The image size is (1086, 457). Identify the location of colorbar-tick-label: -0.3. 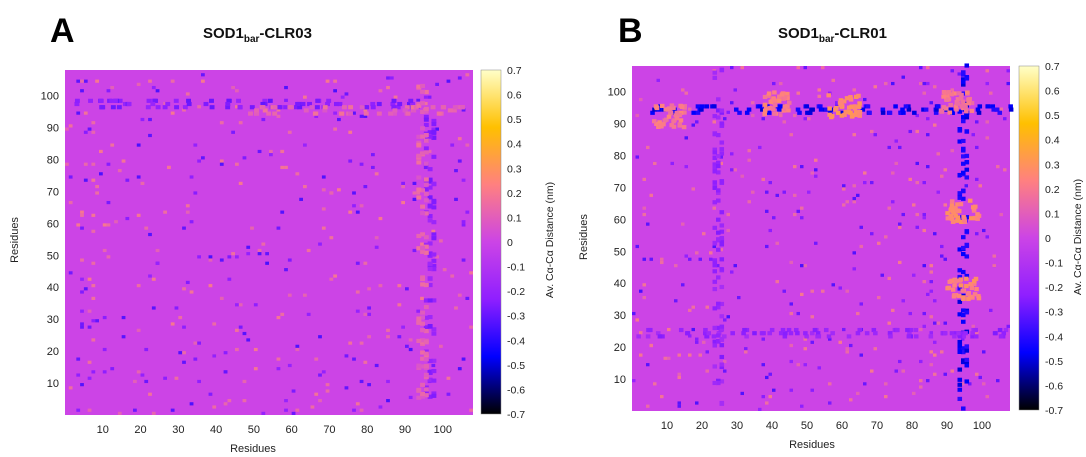
(516, 317).